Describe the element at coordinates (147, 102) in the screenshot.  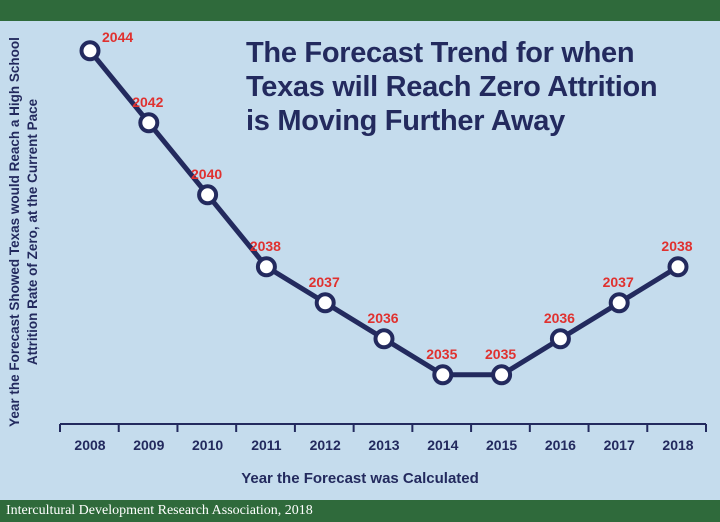
I see `data-label-2009: 2042` at that location.